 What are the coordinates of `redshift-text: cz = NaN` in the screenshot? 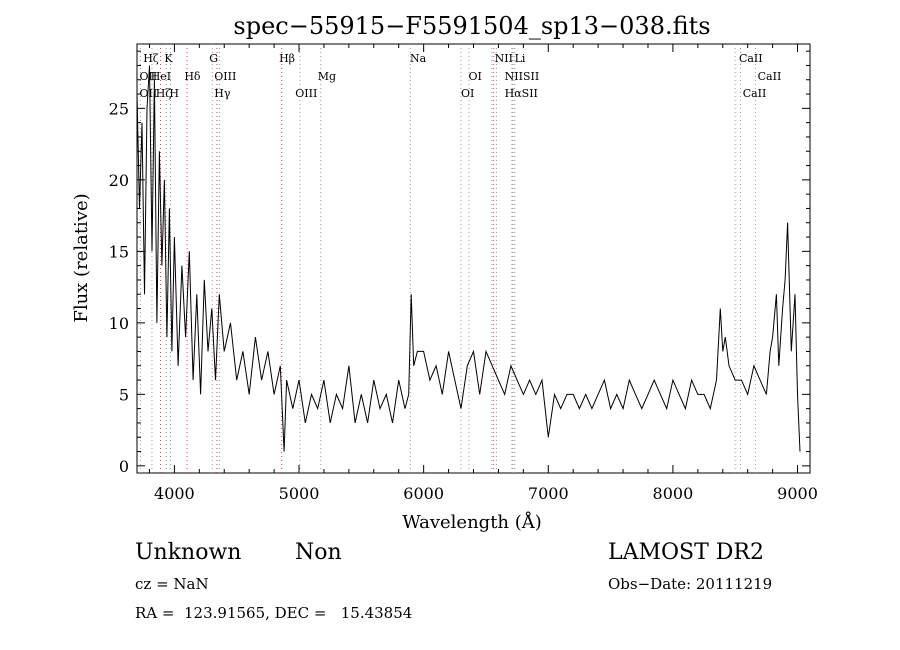 It's located at (172, 584).